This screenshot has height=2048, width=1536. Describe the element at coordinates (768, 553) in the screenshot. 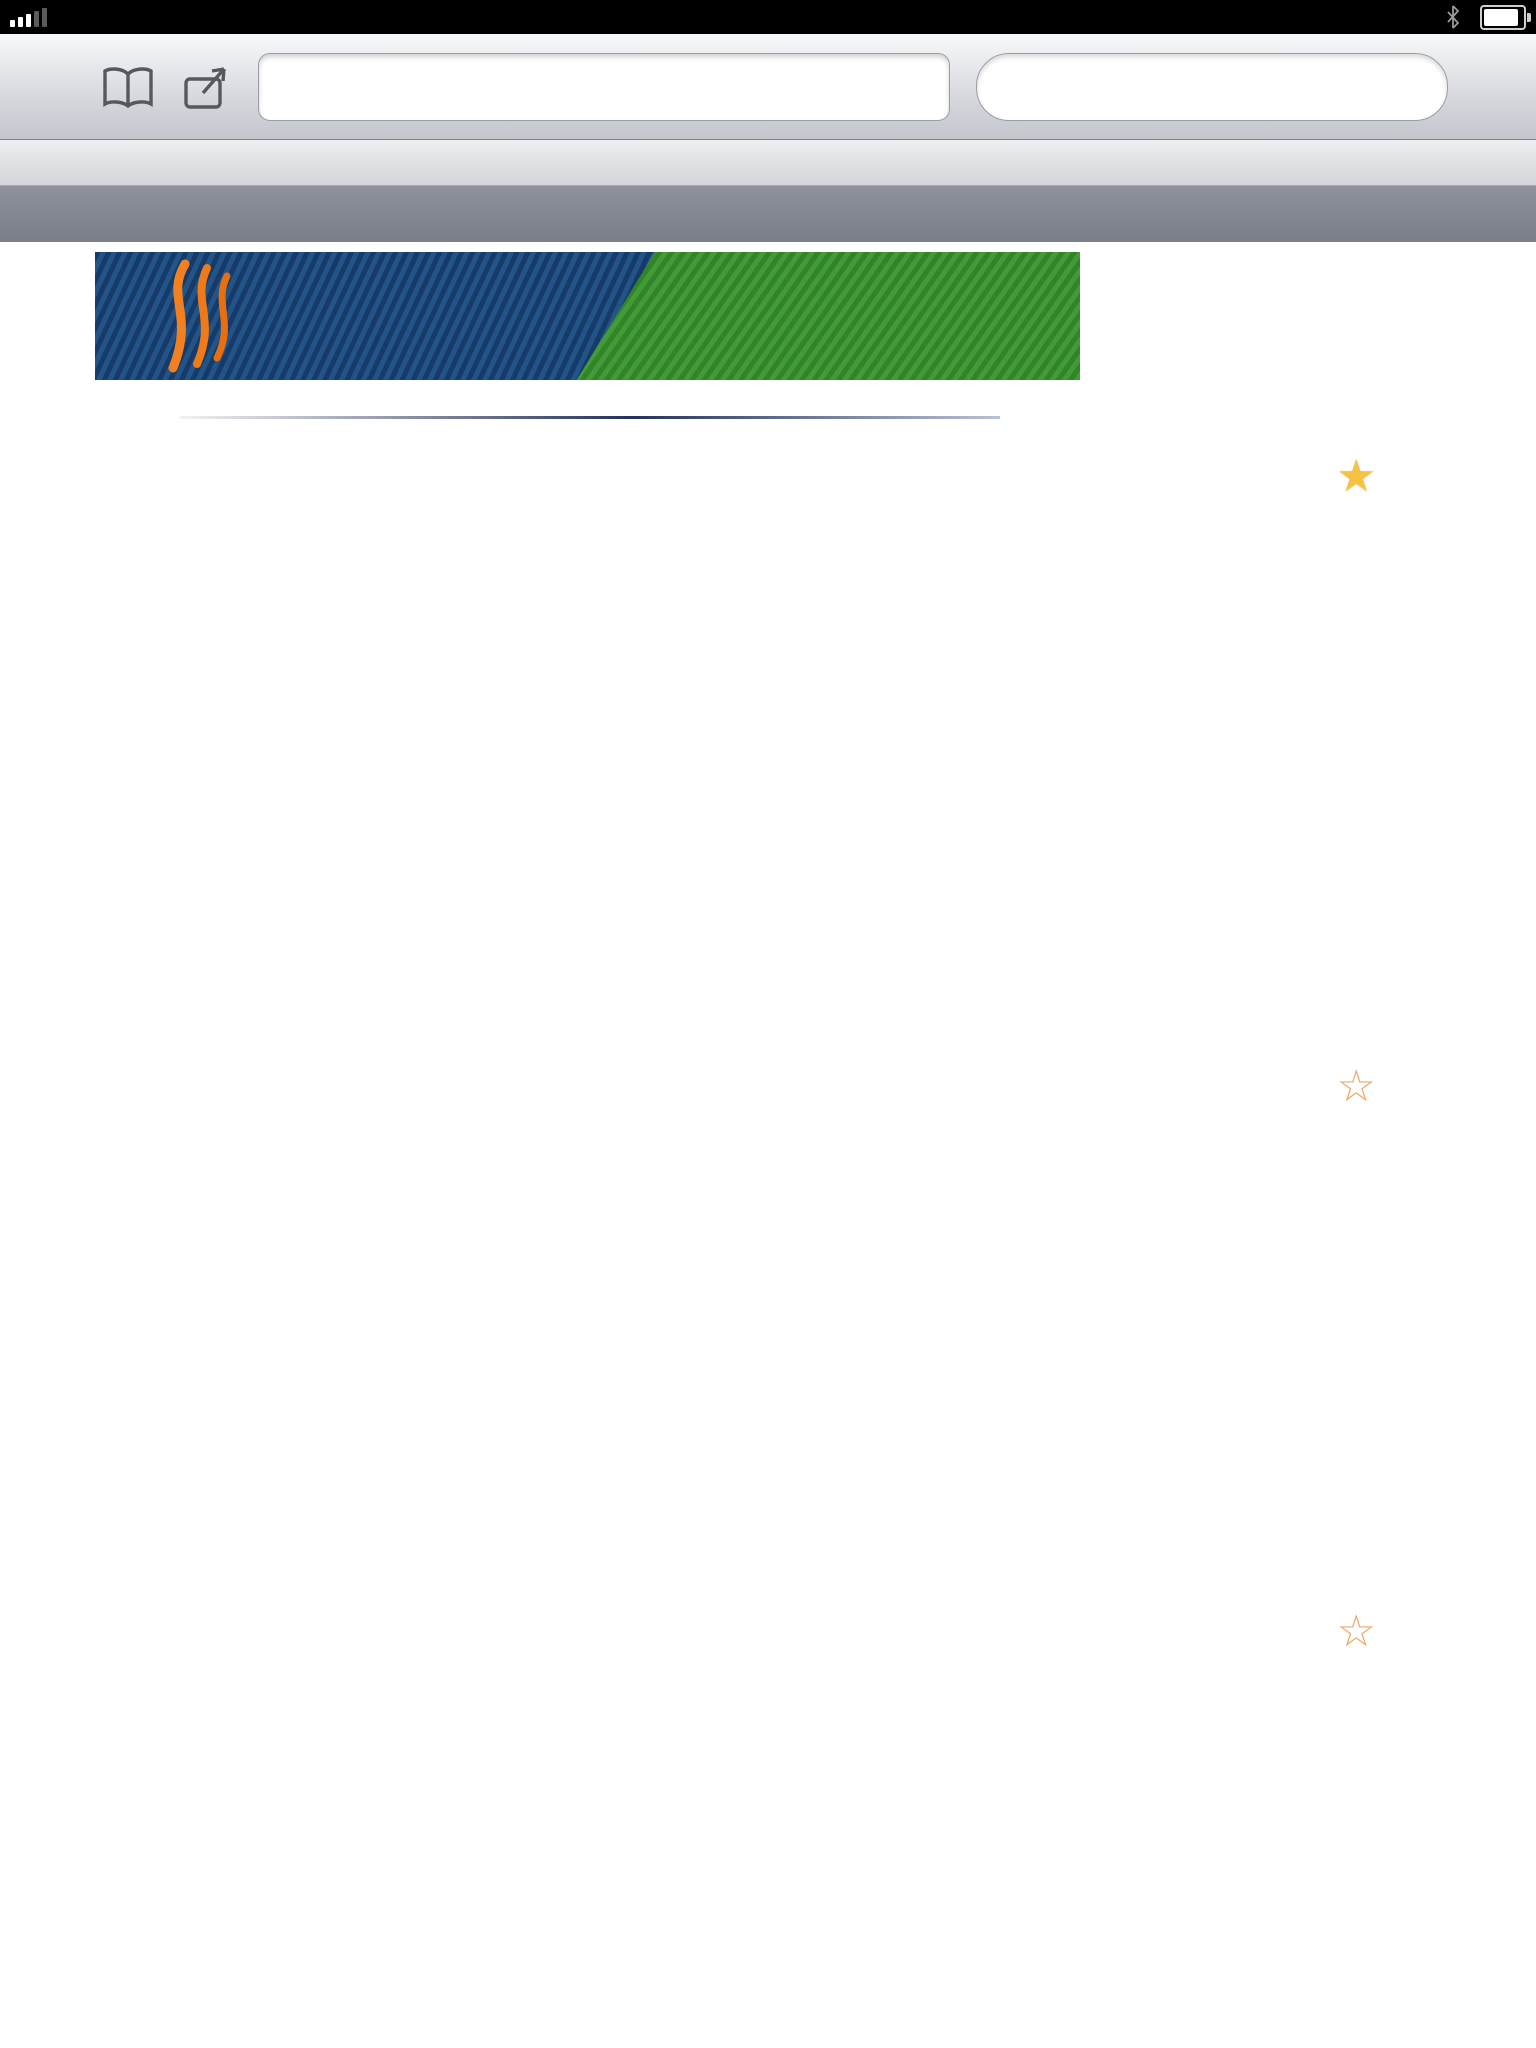

I see `daily-weather-icons-row` at that location.